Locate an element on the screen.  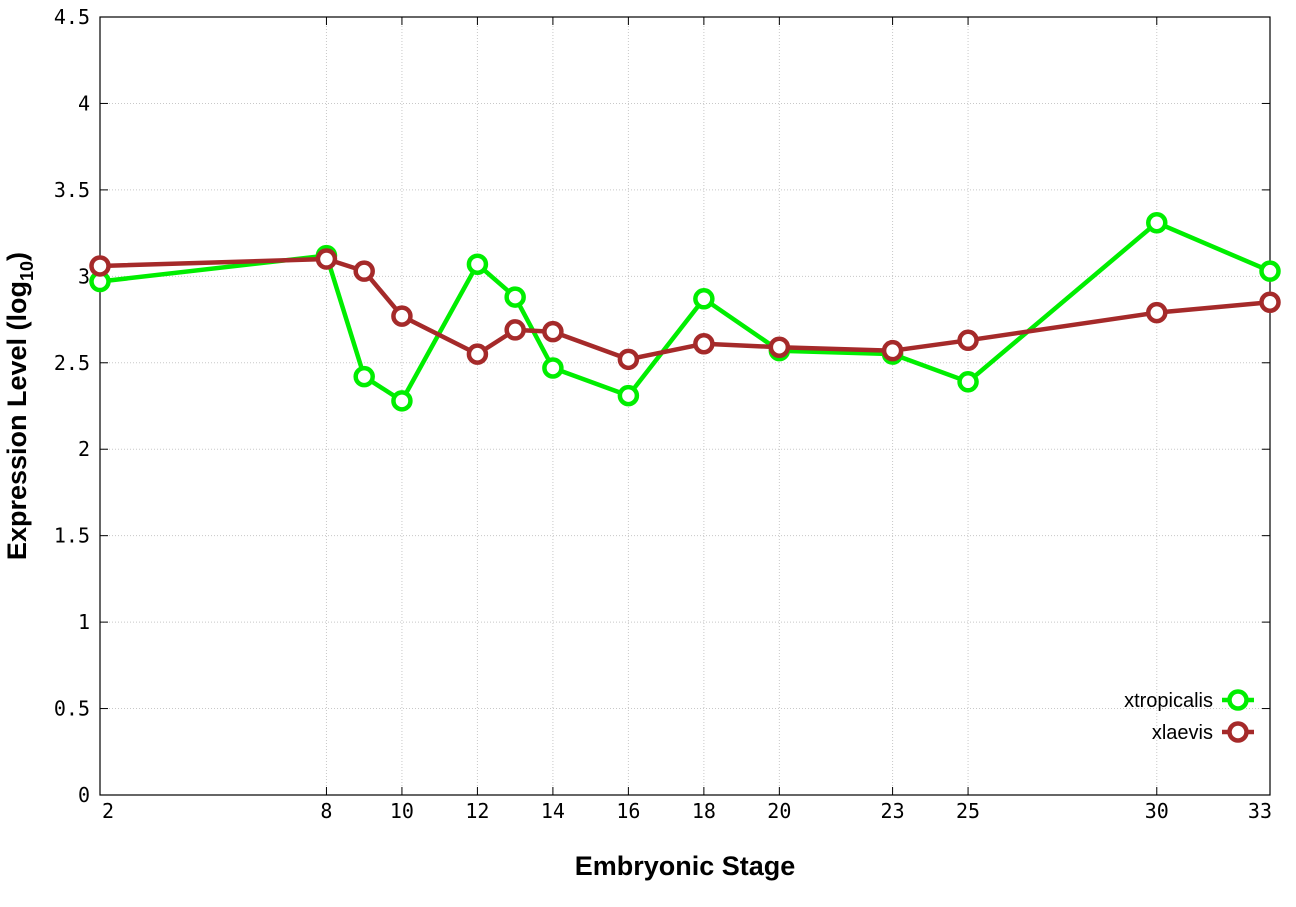
legend-label: xtropicalis is located at coordinates (1168, 701).